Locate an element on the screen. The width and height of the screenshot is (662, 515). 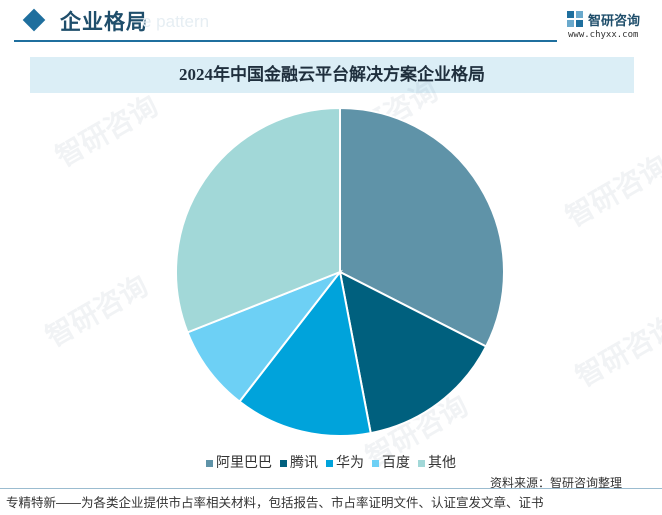
legend-item: 百度 is located at coordinates (391, 462).